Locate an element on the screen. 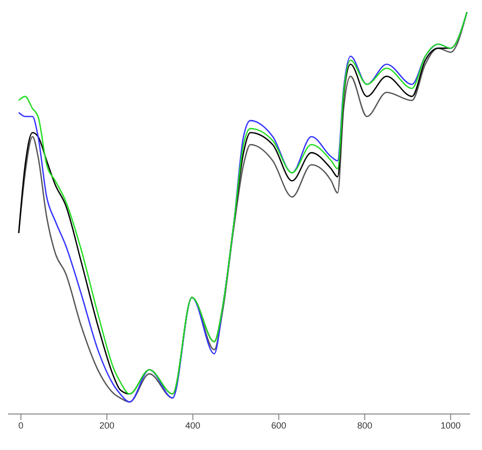 The height and width of the screenshot is (450, 482). x-tick-label: 800 is located at coordinates (364, 425).